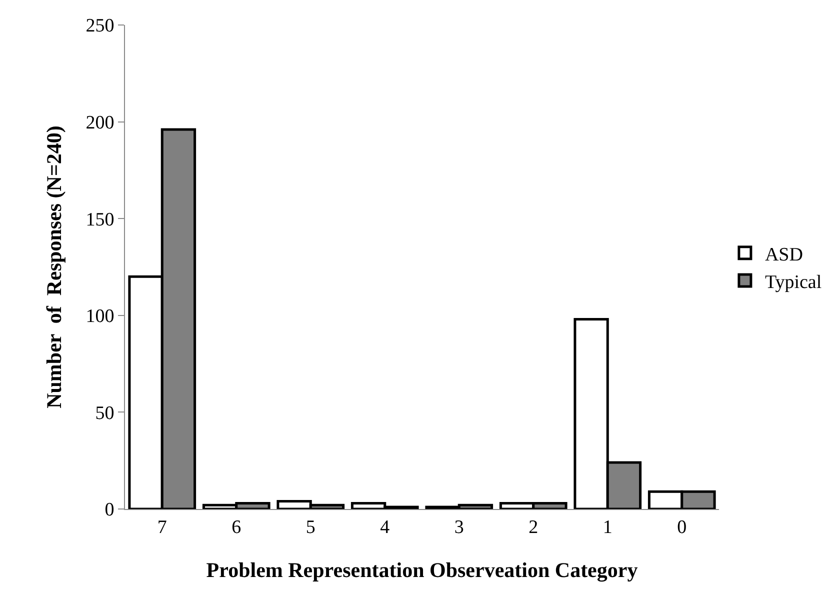 The image size is (839, 609). What do you see at coordinates (237, 527) in the screenshot?
I see `x-tick-label: 6` at bounding box center [237, 527].